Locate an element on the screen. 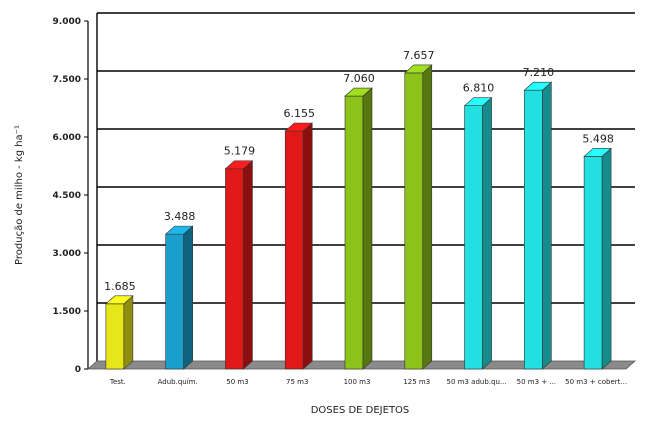  data-label: 5.179 is located at coordinates (240, 151).